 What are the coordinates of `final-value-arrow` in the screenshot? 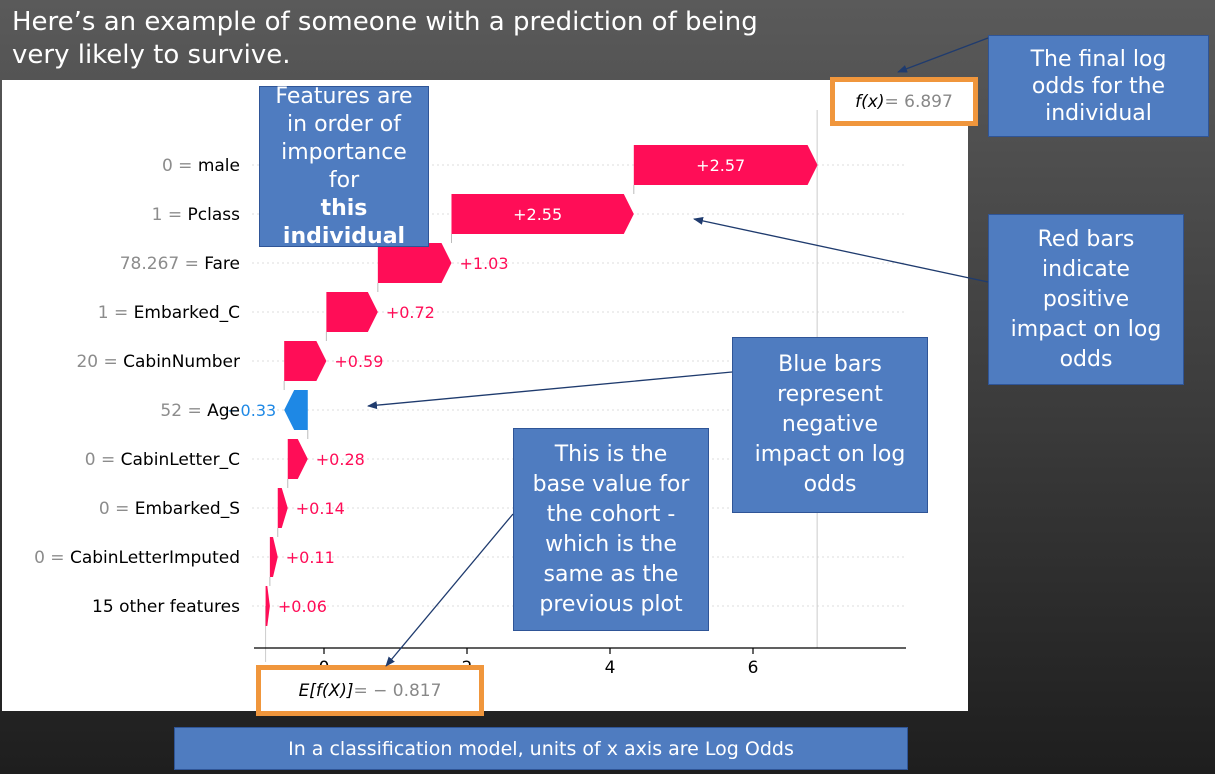 It's located at (943, 55).